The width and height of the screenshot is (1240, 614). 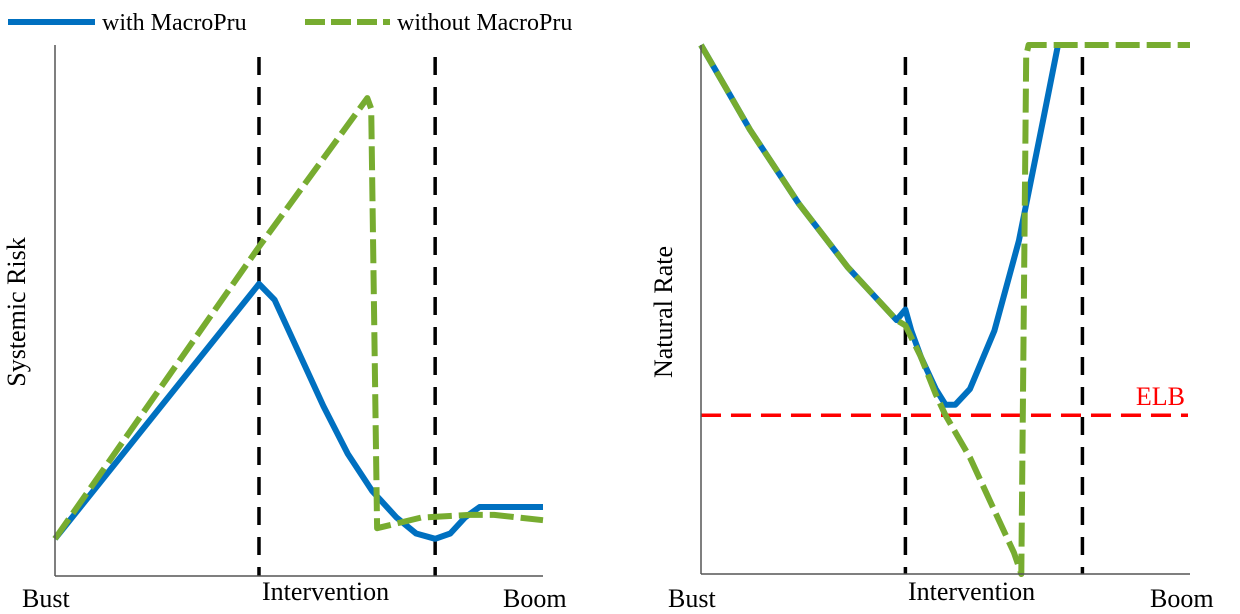 What do you see at coordinates (290, 23) in the screenshot?
I see `legend: with MacroPru without MacroPru` at bounding box center [290, 23].